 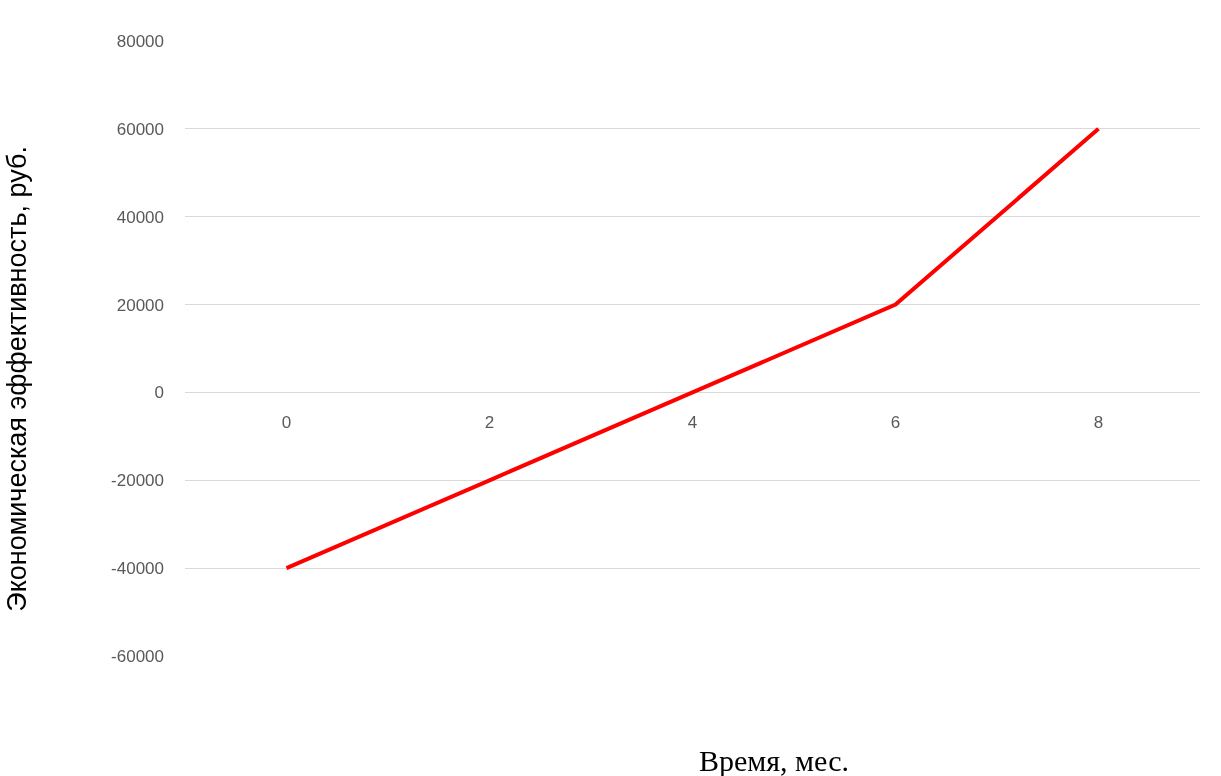 I want to click on x-tick-label: 2, so click(x=489, y=423).